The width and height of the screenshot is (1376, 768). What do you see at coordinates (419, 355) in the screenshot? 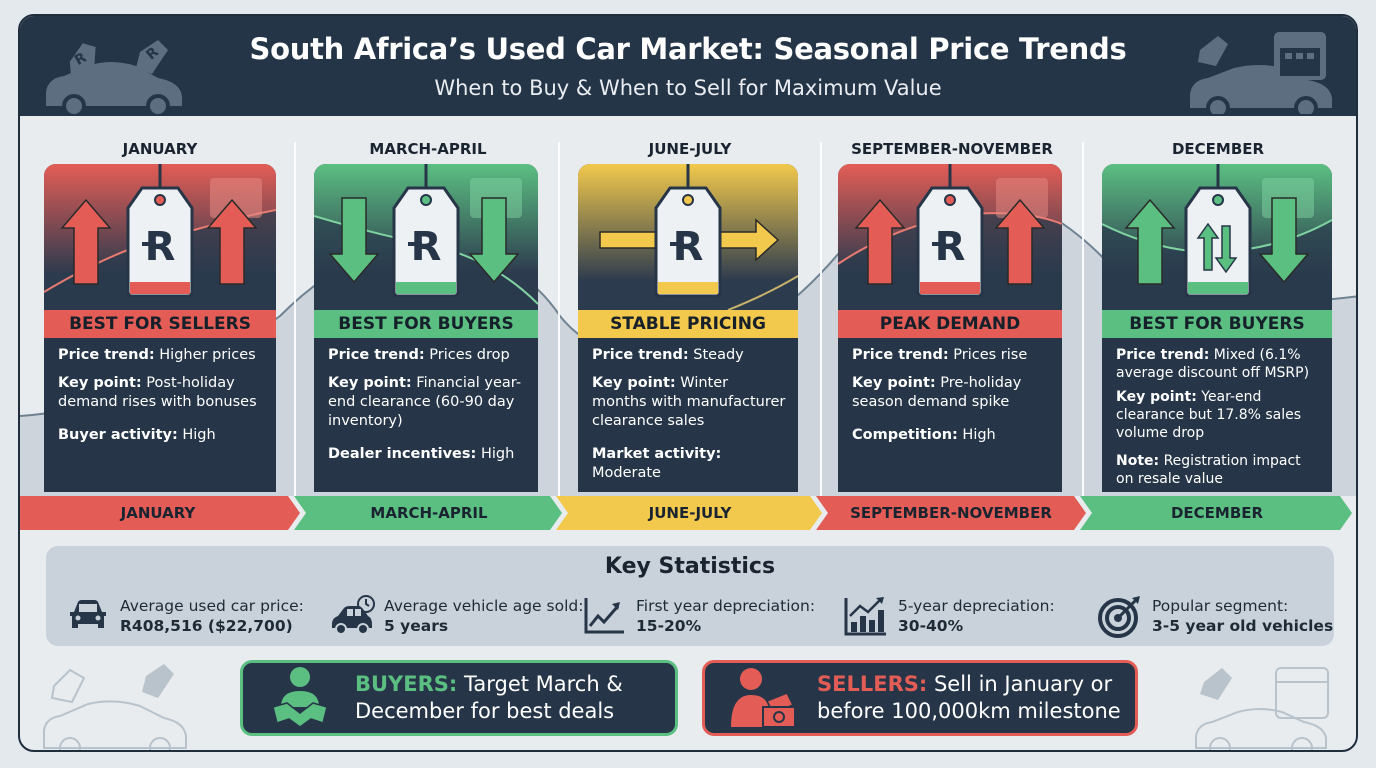
I see `detail-price-trend: Price trend: Prices drop` at bounding box center [419, 355].